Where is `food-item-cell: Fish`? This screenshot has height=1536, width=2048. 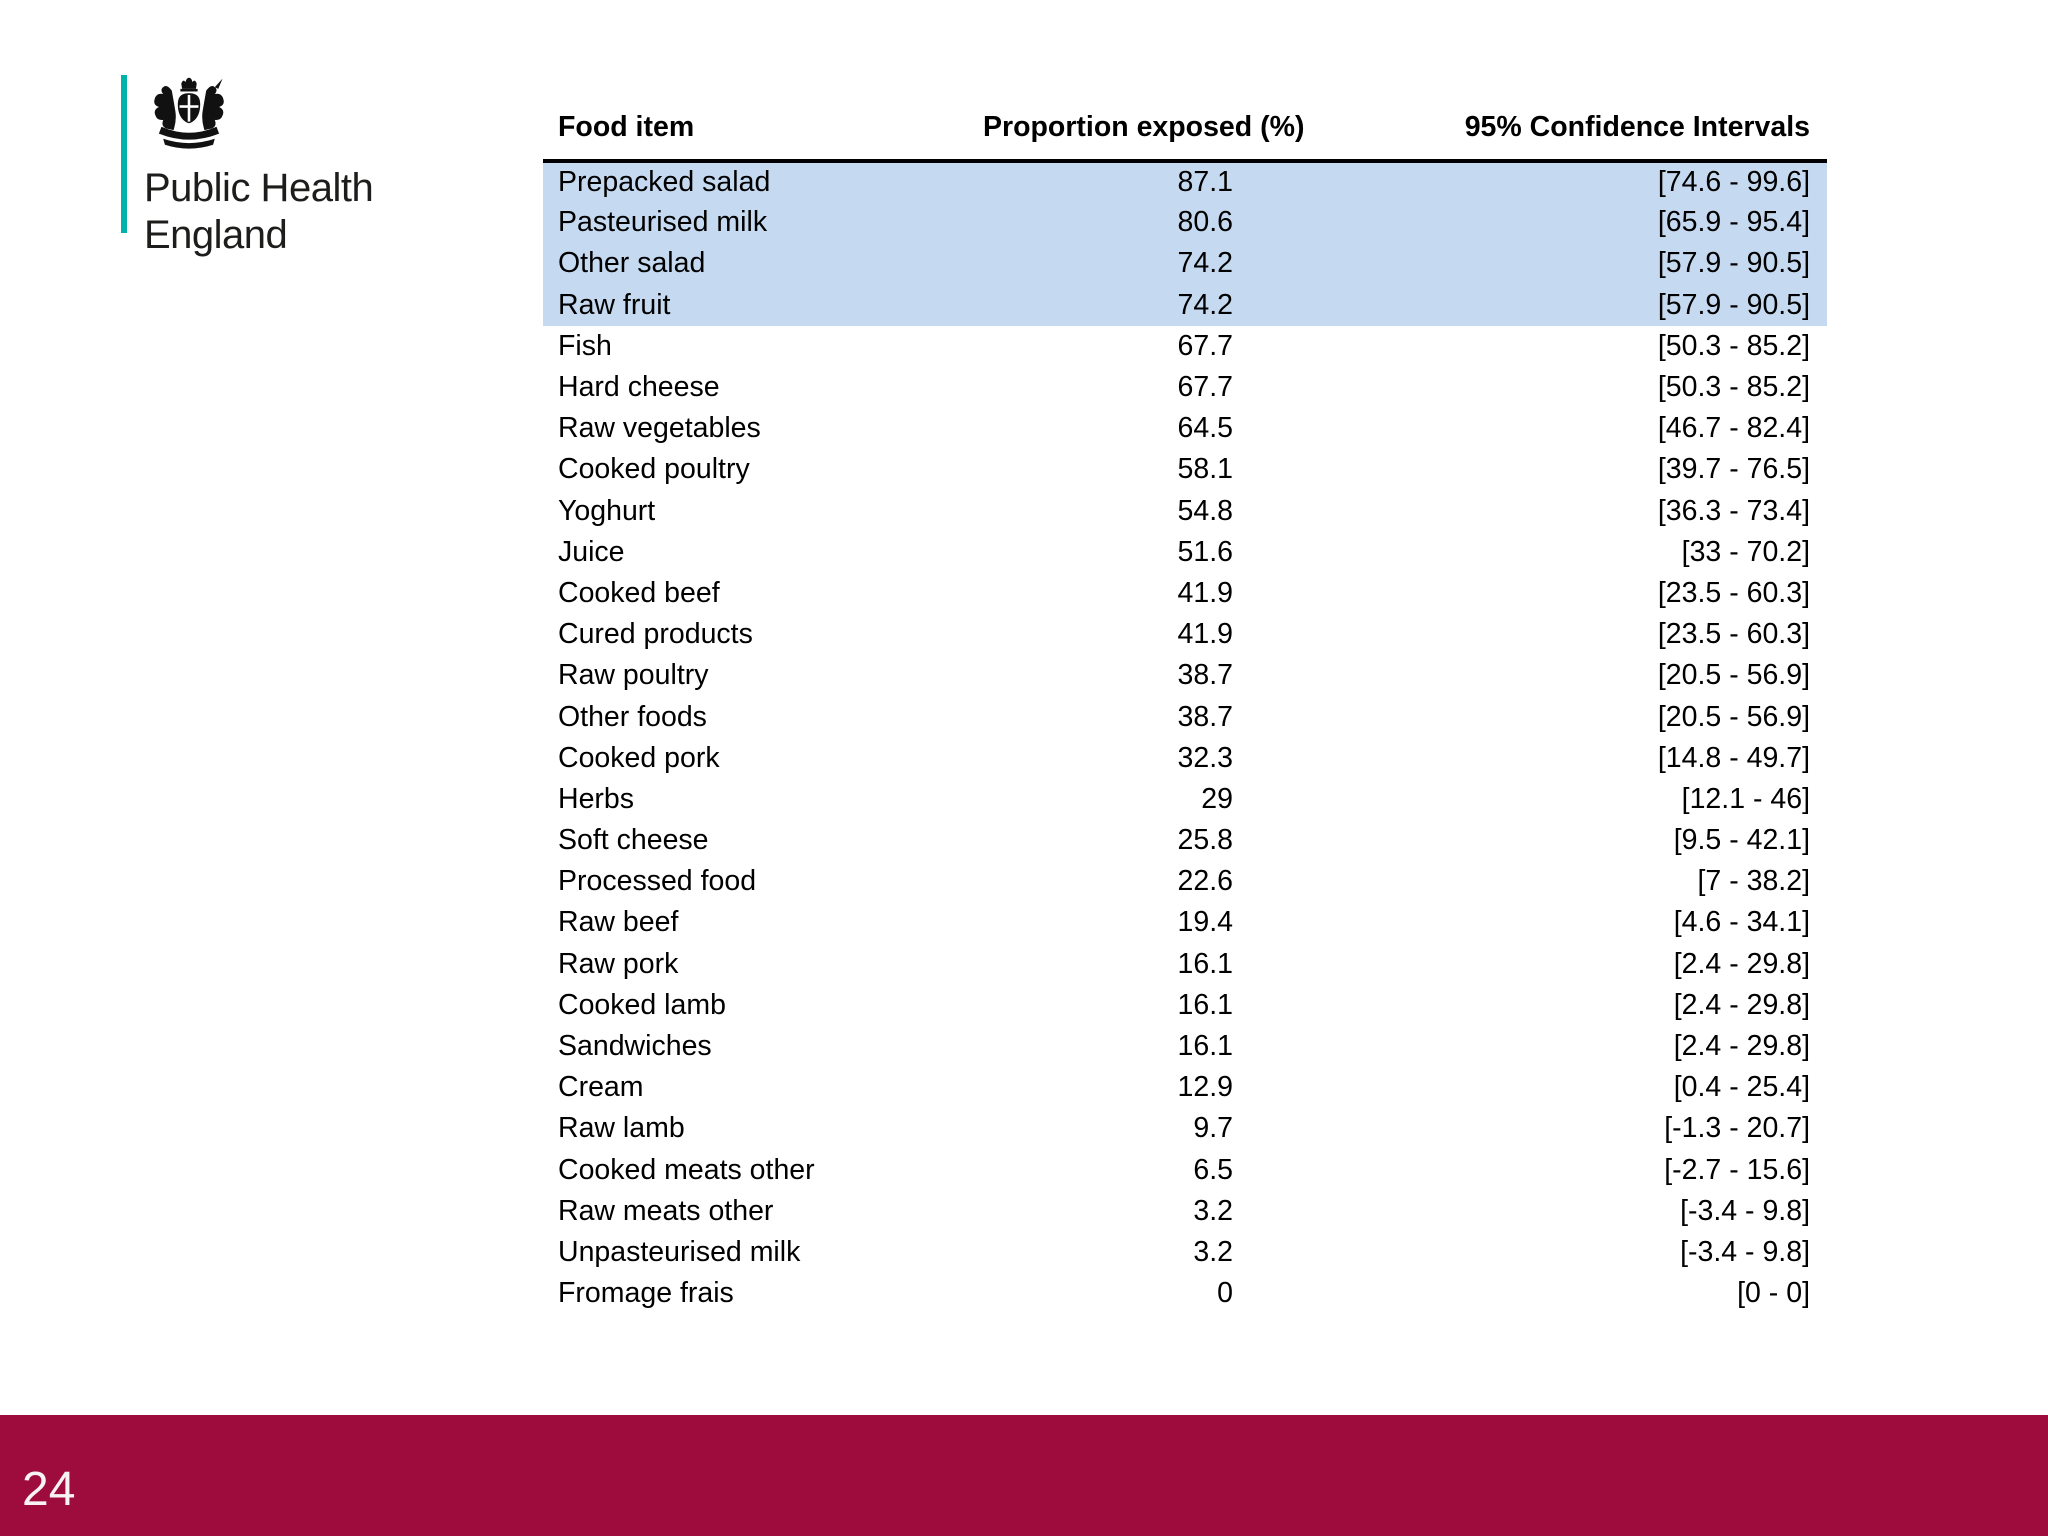 food-item-cell: Fish is located at coordinates (585, 345).